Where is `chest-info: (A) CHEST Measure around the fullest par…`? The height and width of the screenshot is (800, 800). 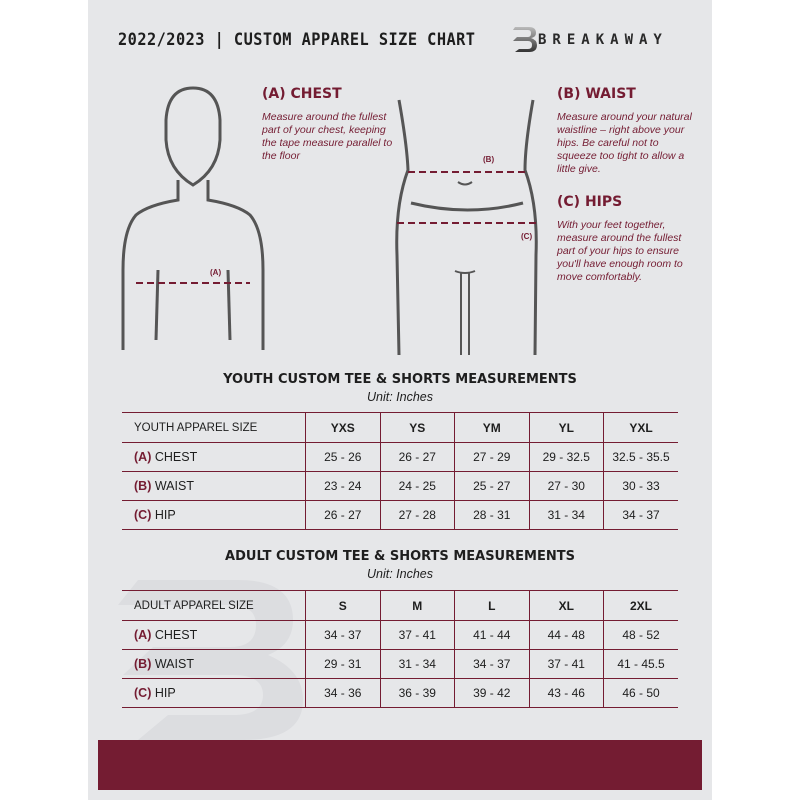
chest-info: (A) CHEST Measure around the fullest par… is located at coordinates (329, 124).